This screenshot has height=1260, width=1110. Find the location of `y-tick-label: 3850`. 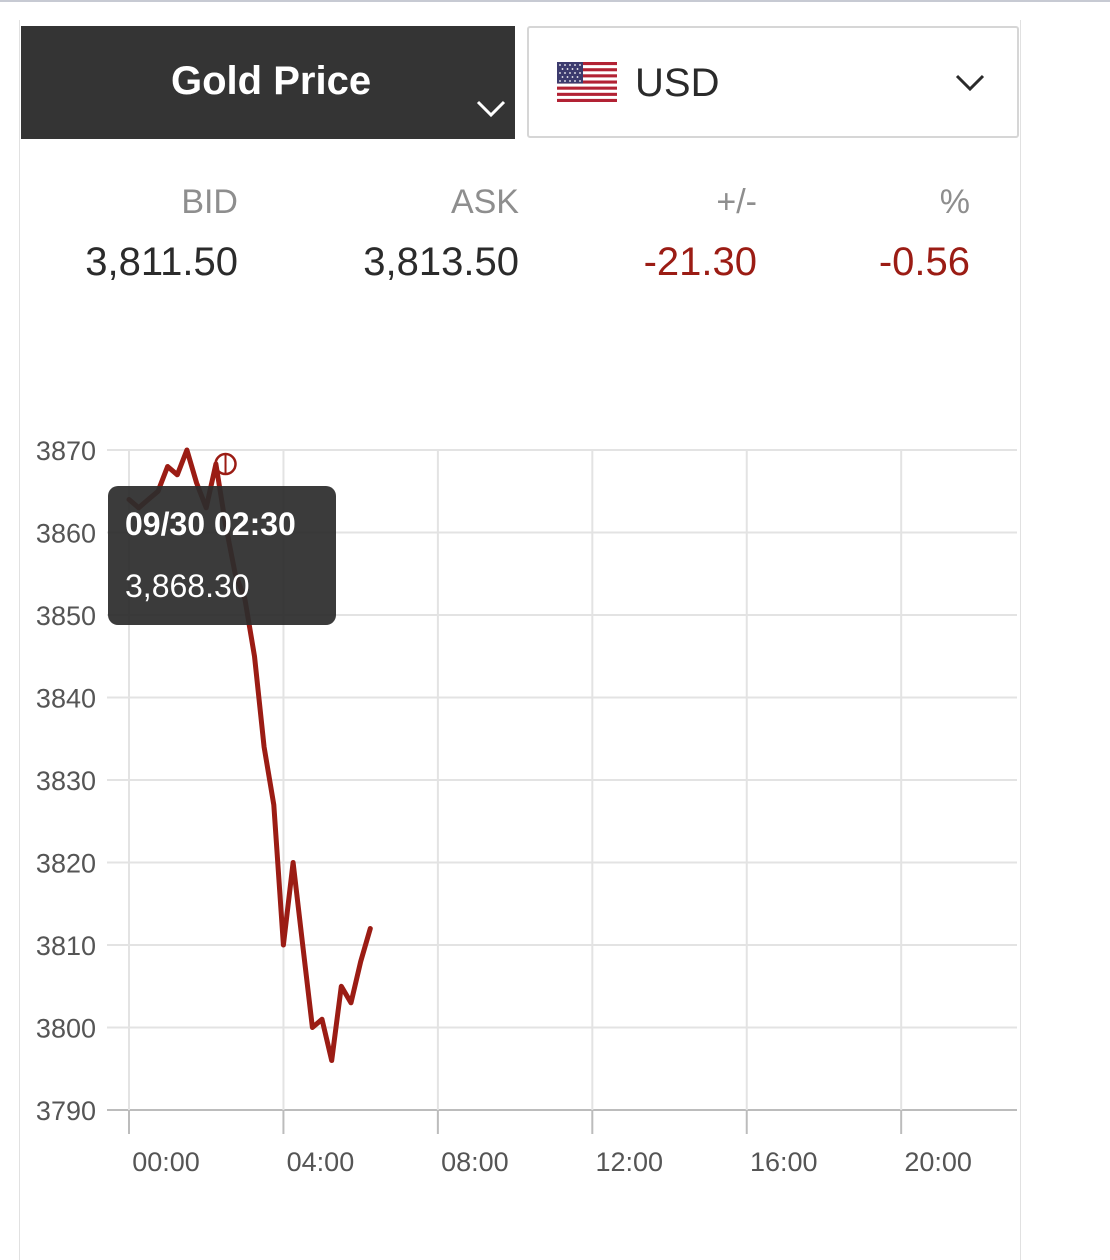

y-tick-label: 3850 is located at coordinates (66, 616).